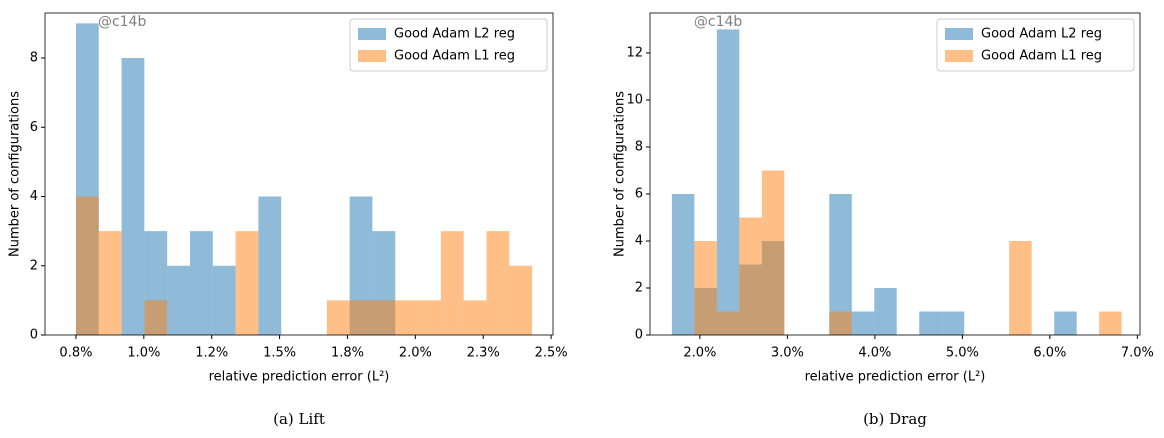 The width and height of the screenshot is (1164, 438). Describe the element at coordinates (634, 99) in the screenshot. I see `y-tick-label: 10` at that location.